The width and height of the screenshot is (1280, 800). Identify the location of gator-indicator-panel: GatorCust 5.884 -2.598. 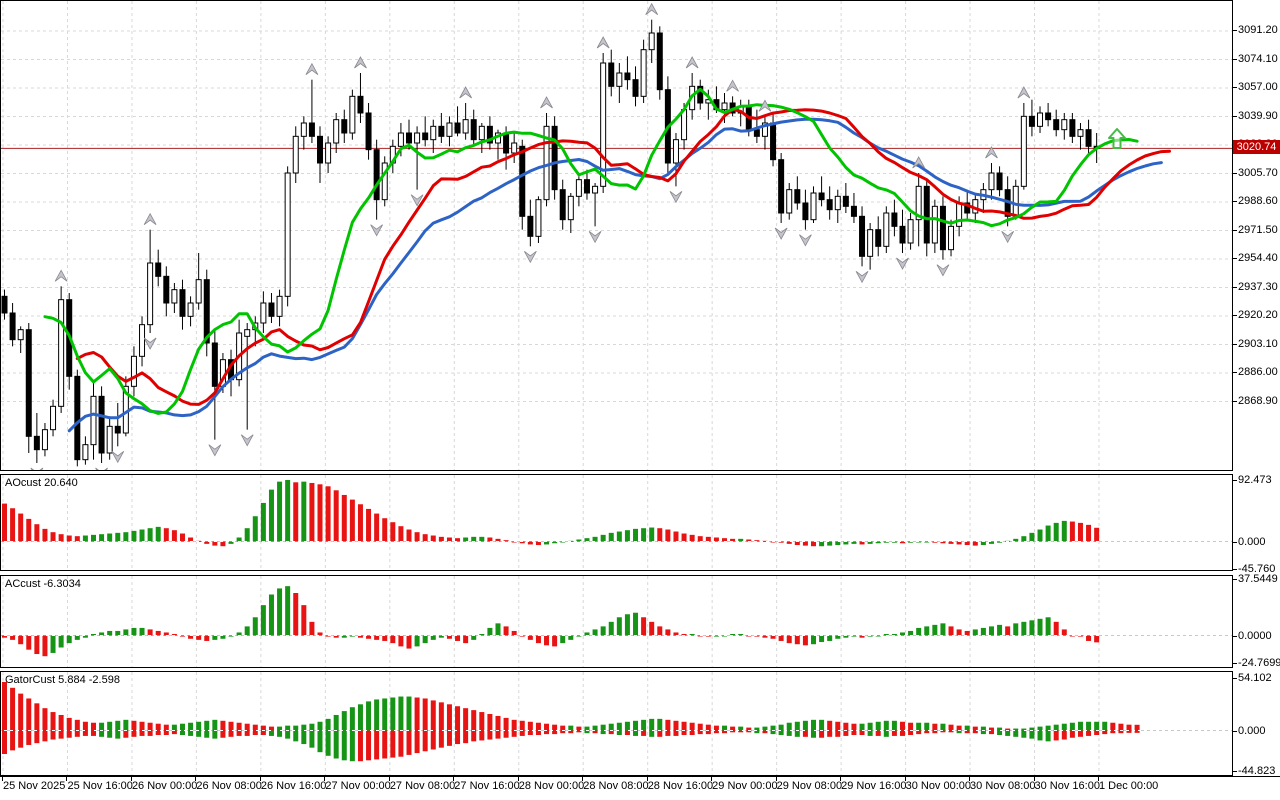
(616, 723).